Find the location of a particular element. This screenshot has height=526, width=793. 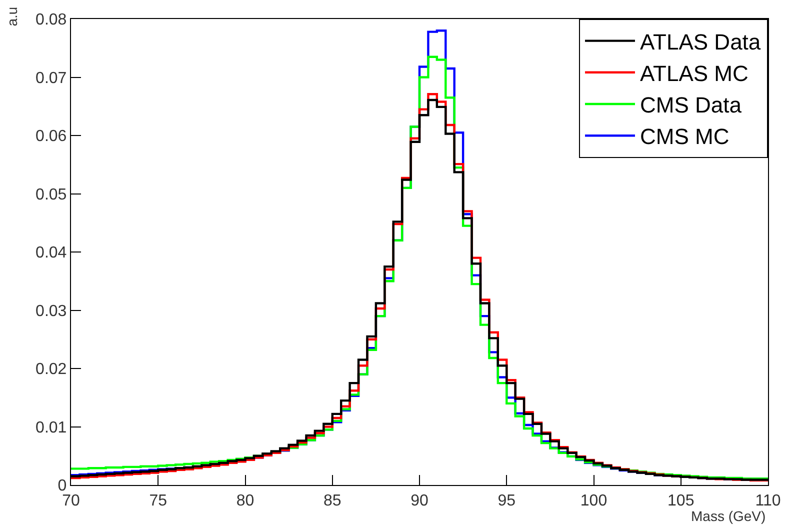

legend-label: ATLAS Data is located at coordinates (701, 41).